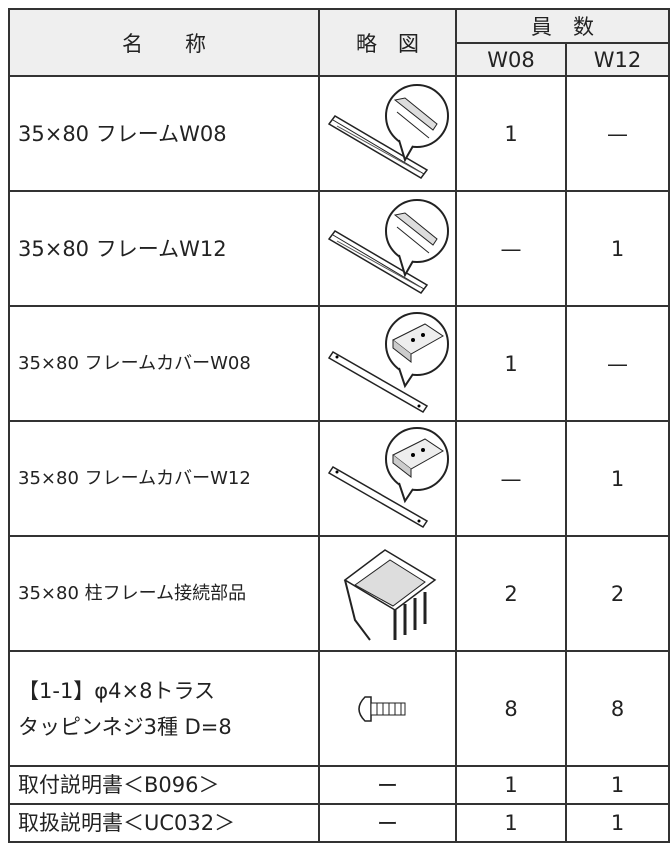 The height and width of the screenshot is (843, 670). I want to click on part-name: 35×80 フレームW12, so click(164, 248).